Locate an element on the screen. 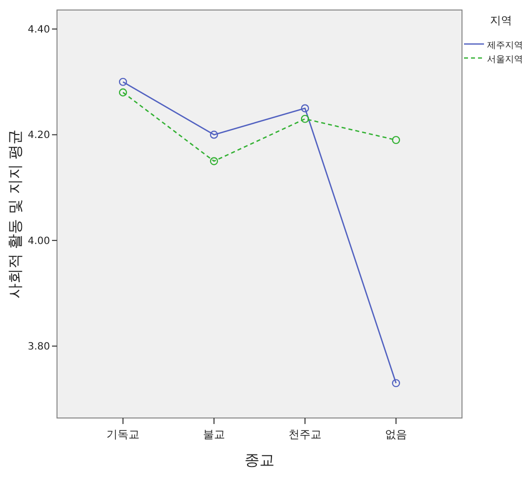 Image resolution: width=532 pixels, height=480 pixels. x-axis-title: 종교 is located at coordinates (259, 460).